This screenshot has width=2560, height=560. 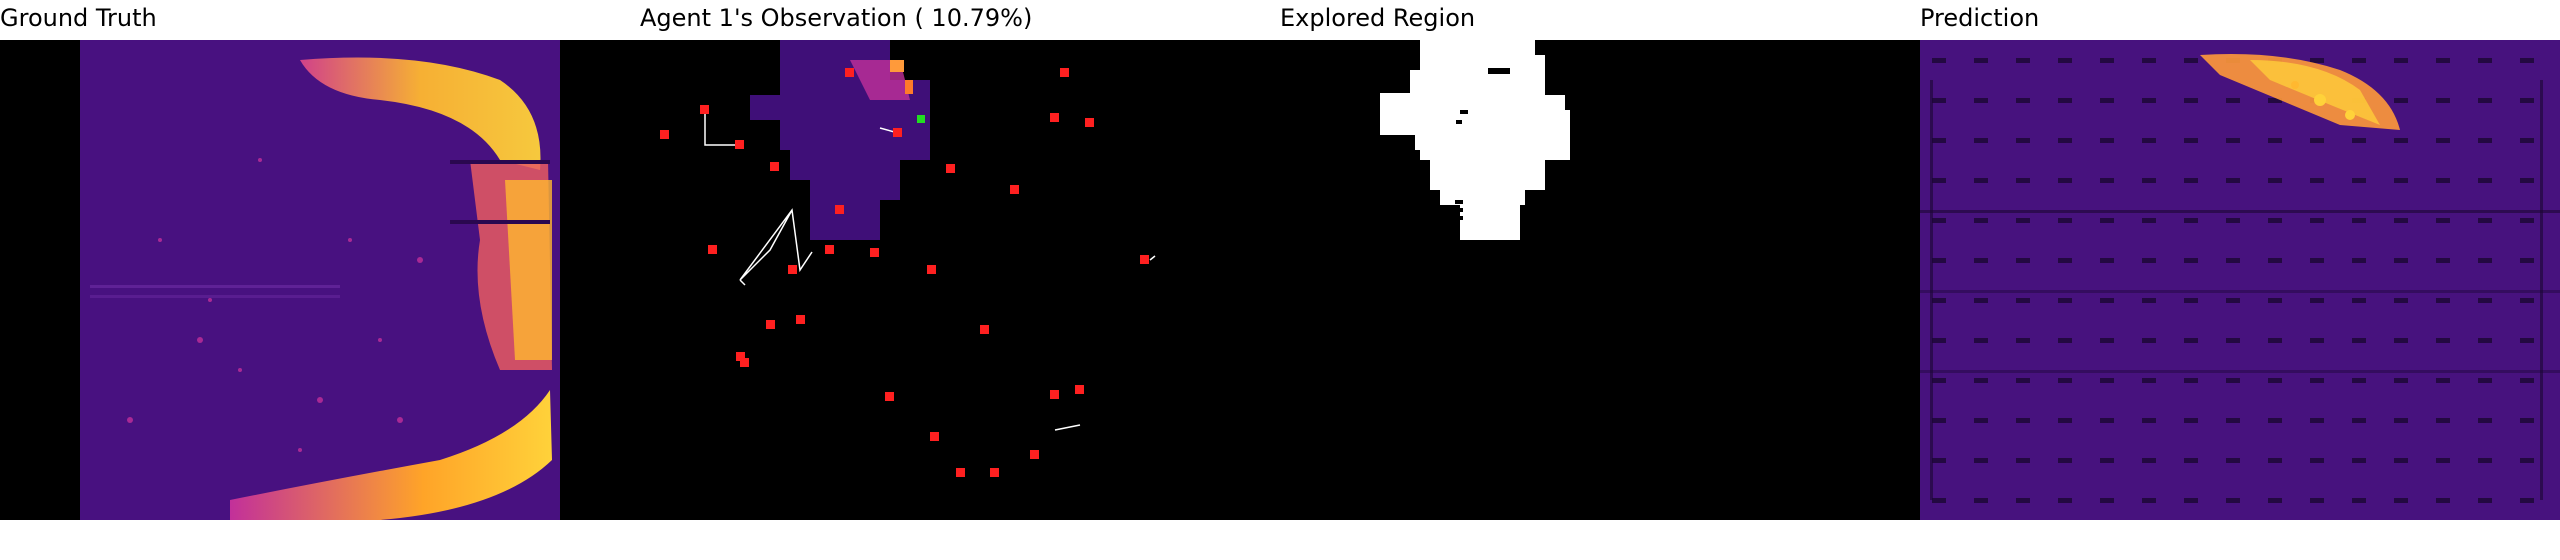 I want to click on ground-truth-title: Ground Truth, so click(x=78, y=18).